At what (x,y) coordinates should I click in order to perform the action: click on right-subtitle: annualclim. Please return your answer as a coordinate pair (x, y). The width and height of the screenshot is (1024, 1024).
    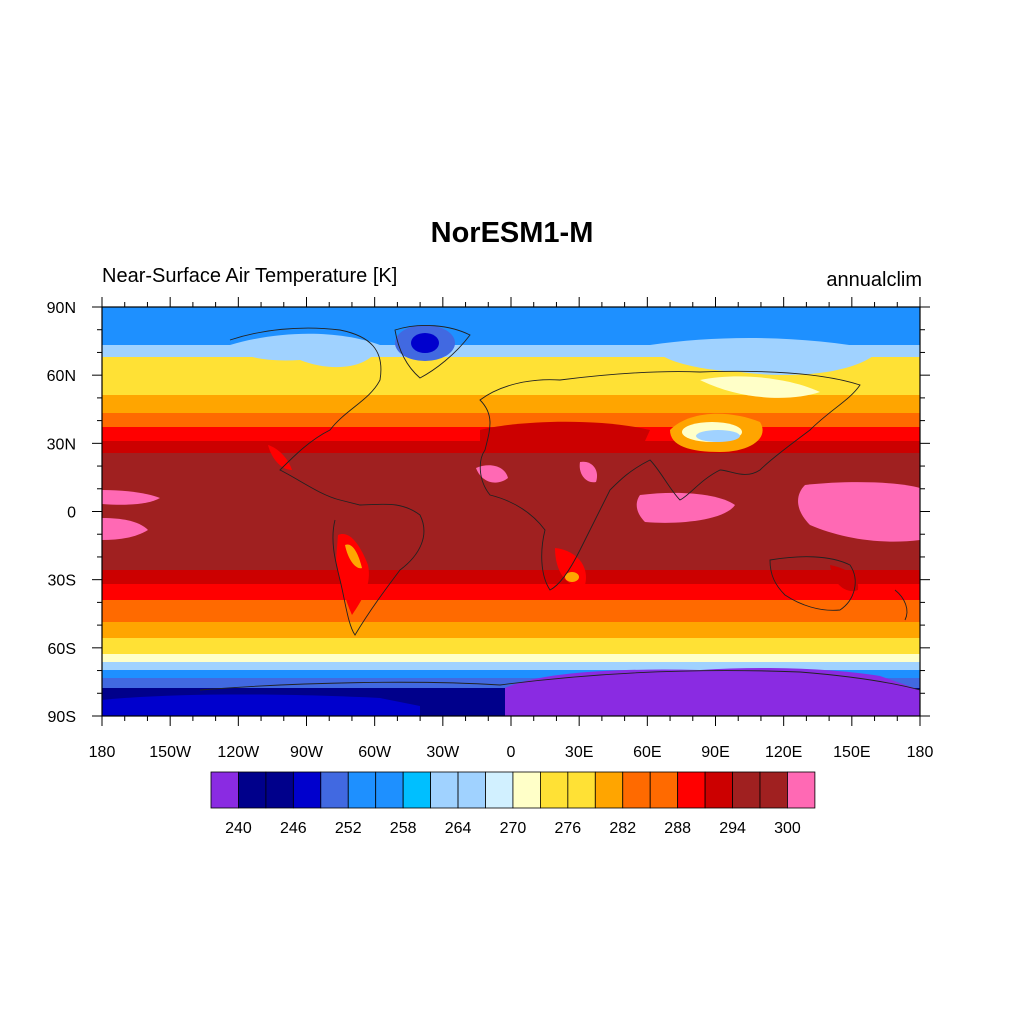
    Looking at the image, I should click on (874, 280).